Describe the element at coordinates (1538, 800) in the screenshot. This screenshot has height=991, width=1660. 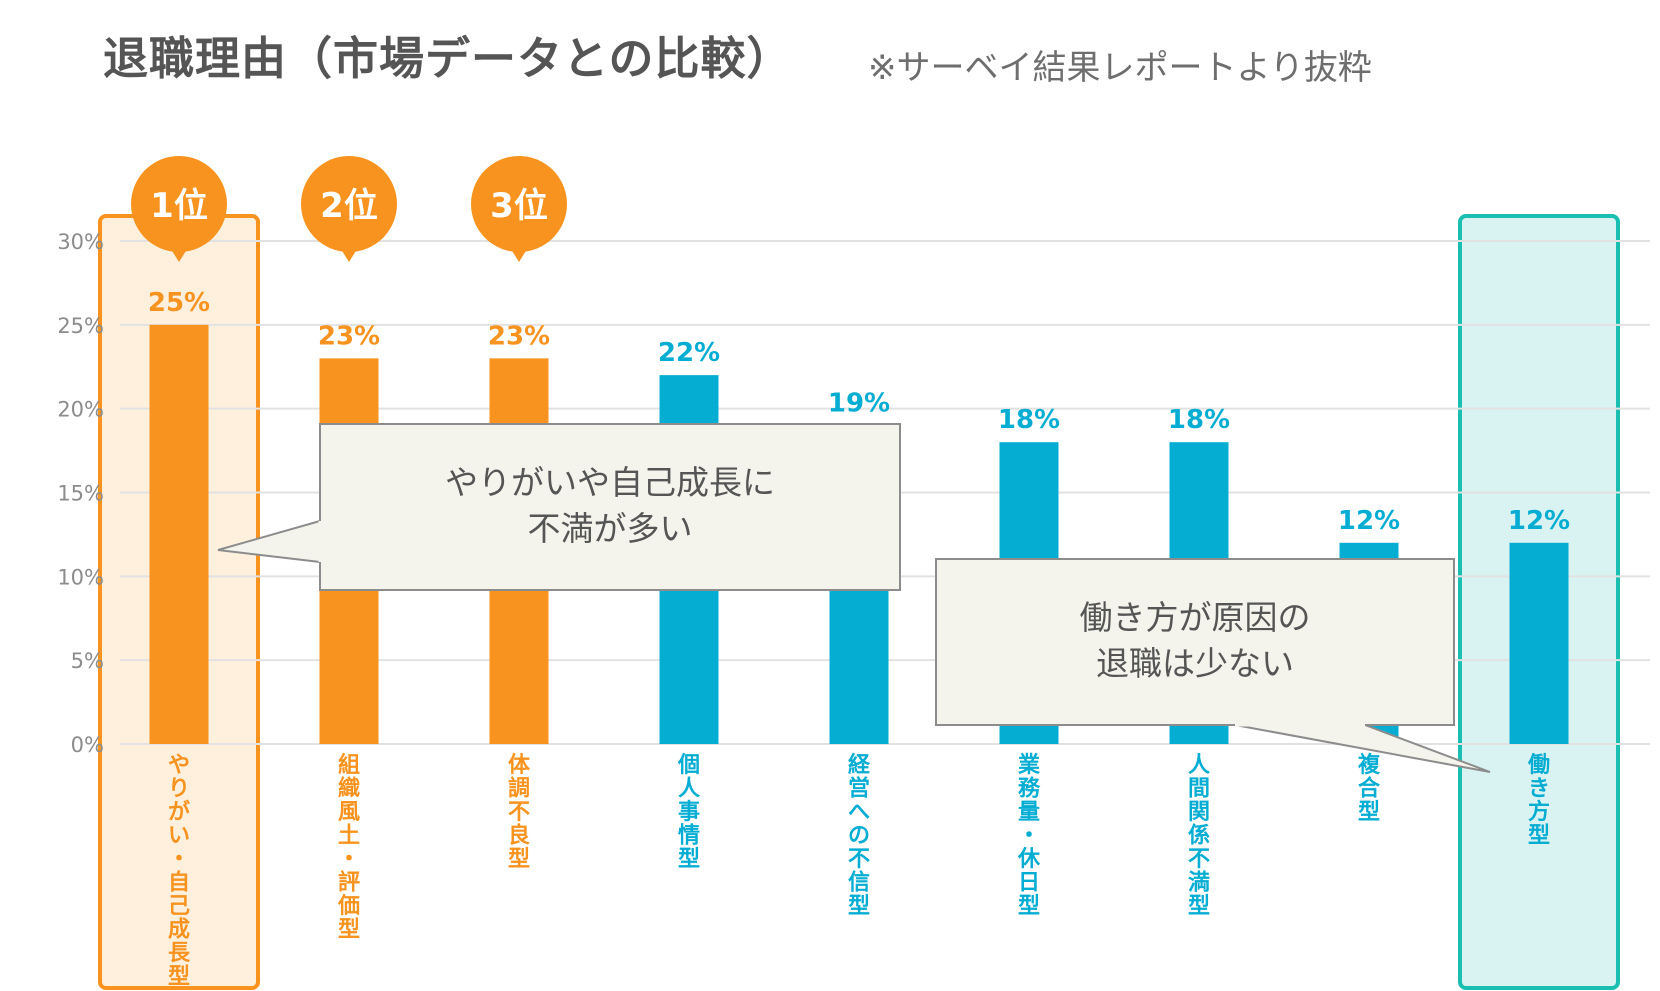
I see `x-tick-label: 働き方型` at that location.